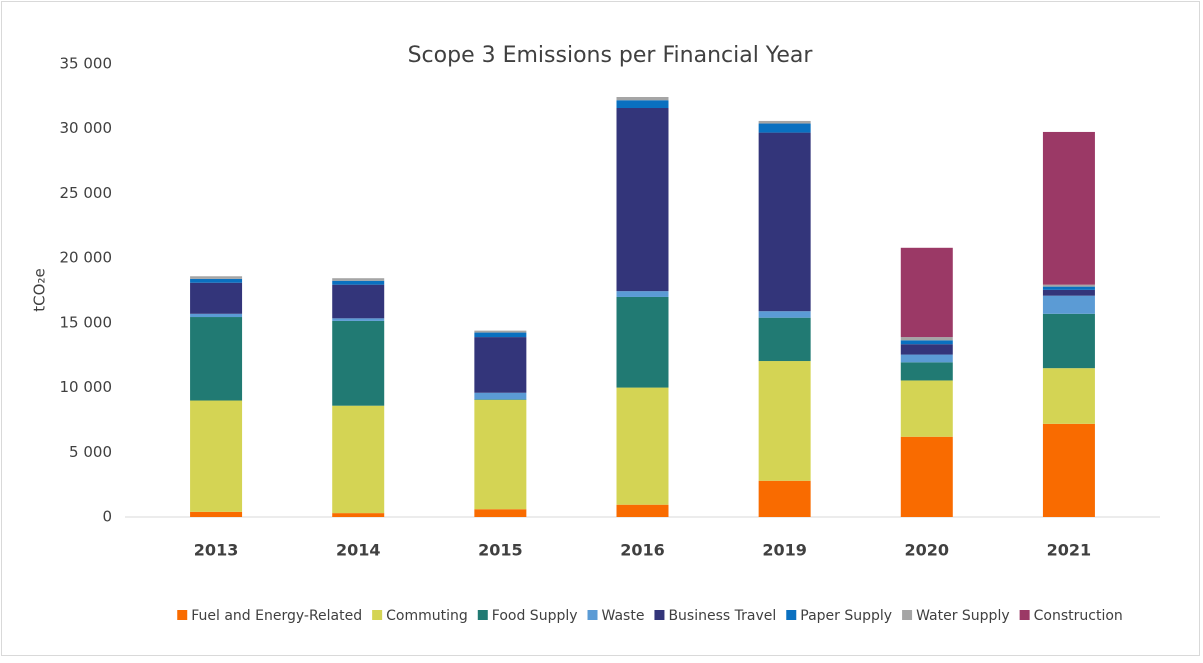 The image size is (1203, 663). Describe the element at coordinates (216, 550) in the screenshot. I see `x-tick-label: 2013` at that location.